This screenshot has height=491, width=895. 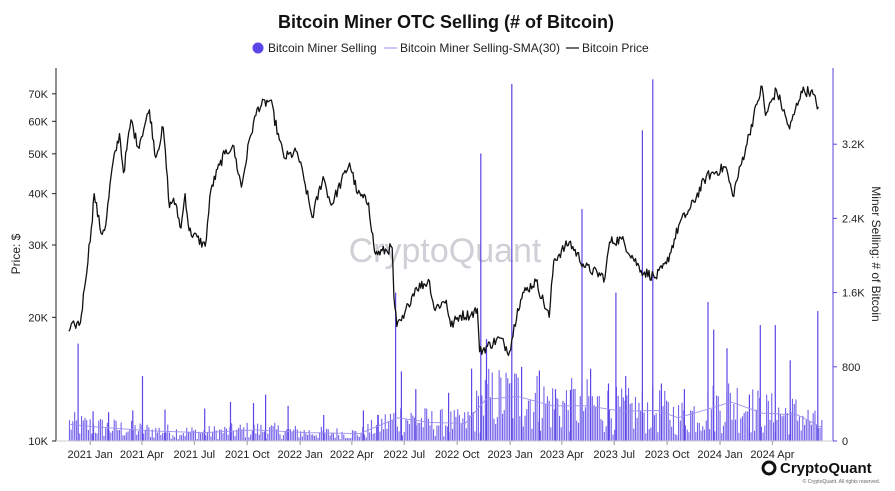 What do you see at coordinates (446, 22) in the screenshot?
I see `chart-title: Bitcoin Miner OTC Selling (# of Bitcoin)` at bounding box center [446, 22].